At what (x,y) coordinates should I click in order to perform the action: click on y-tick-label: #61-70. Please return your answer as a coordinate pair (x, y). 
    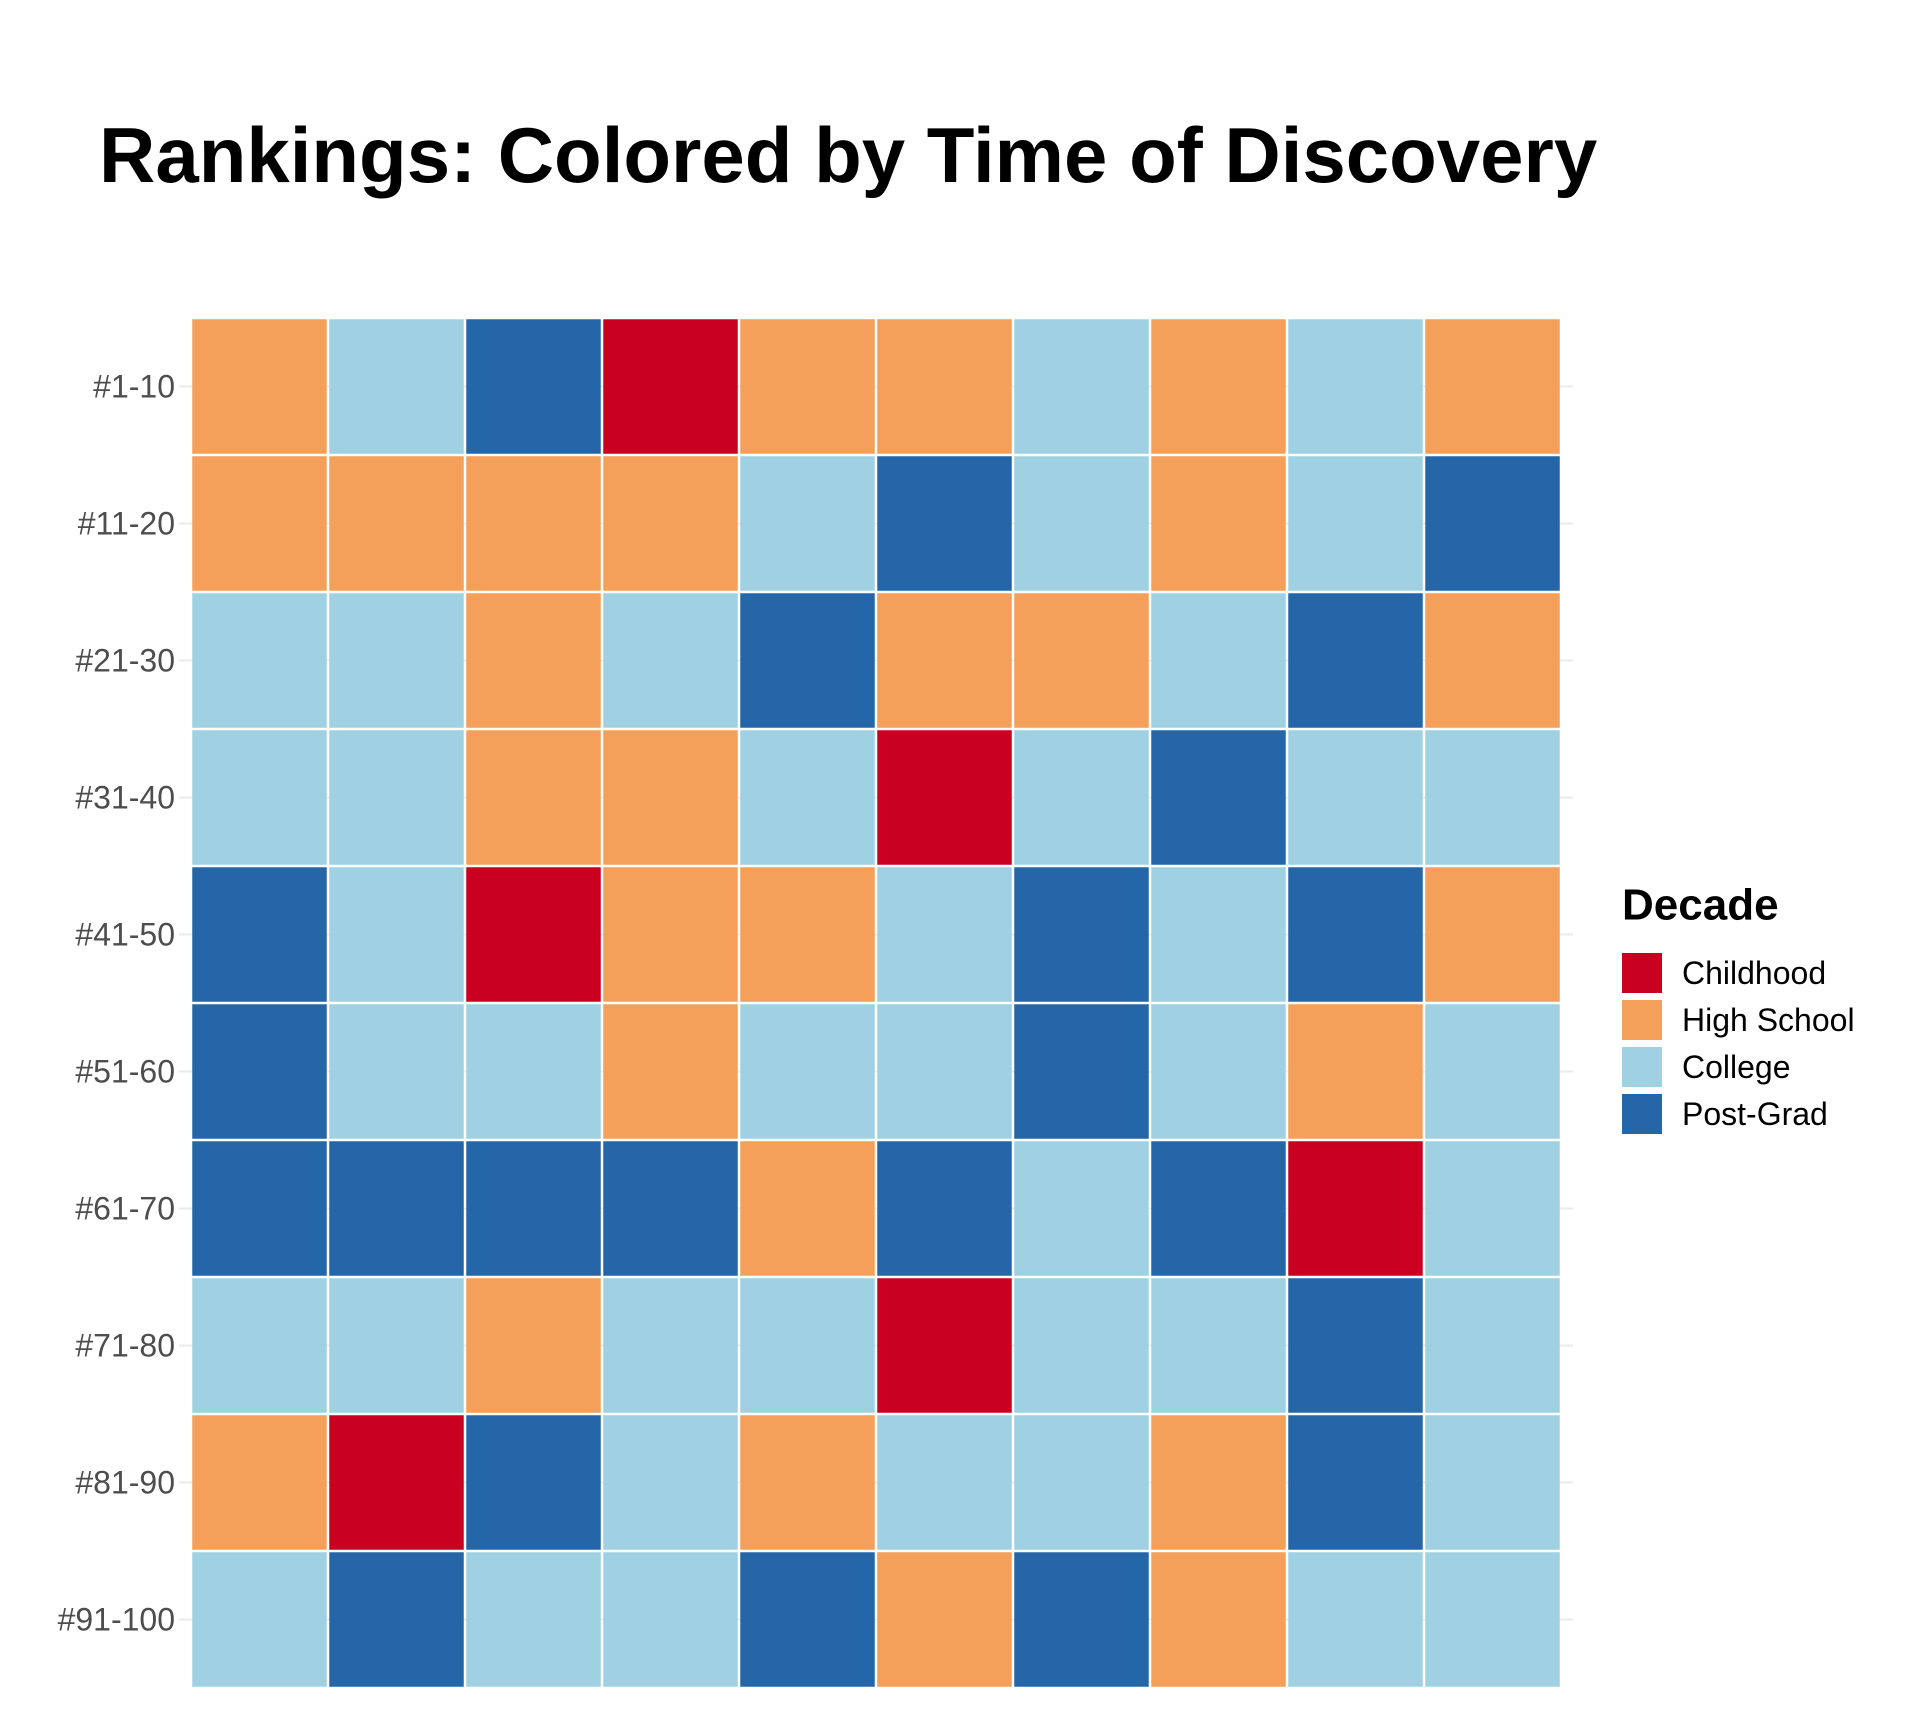
    Looking at the image, I should click on (125, 1209).